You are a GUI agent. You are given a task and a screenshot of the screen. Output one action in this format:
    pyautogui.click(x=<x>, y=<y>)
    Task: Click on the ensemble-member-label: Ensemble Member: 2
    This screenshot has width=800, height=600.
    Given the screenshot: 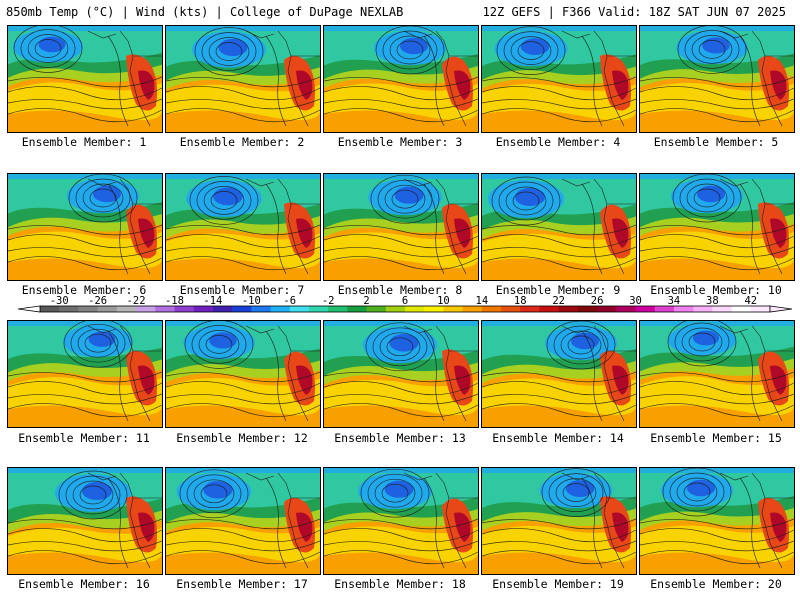 What is the action you would take?
    pyautogui.click(x=242, y=142)
    